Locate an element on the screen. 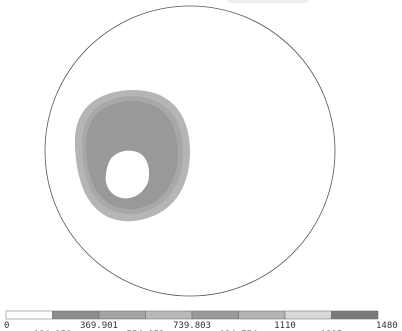 The height and width of the screenshot is (331, 402). legend-upper-label: 1110 is located at coordinates (285, 326).